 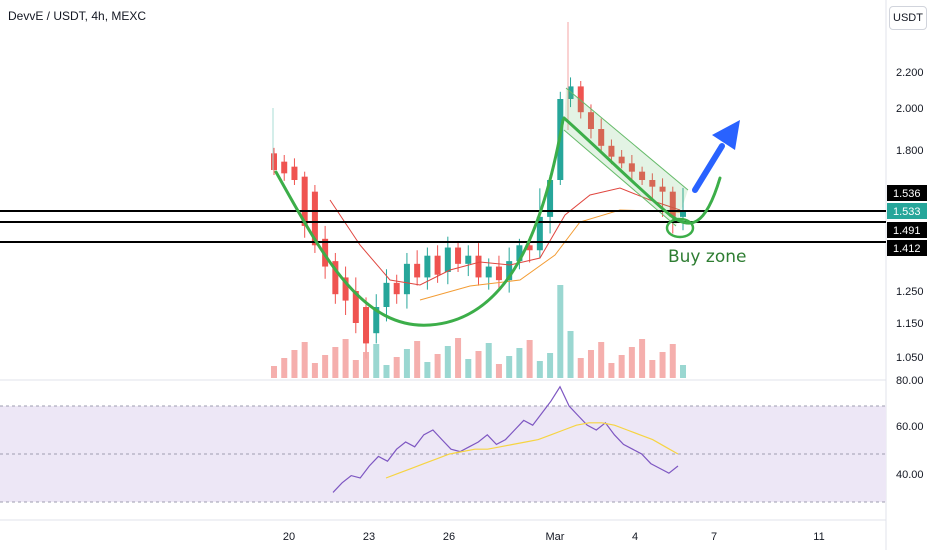 What do you see at coordinates (910, 475) in the screenshot?
I see `rsi-tick-label: 40.00` at bounding box center [910, 475].